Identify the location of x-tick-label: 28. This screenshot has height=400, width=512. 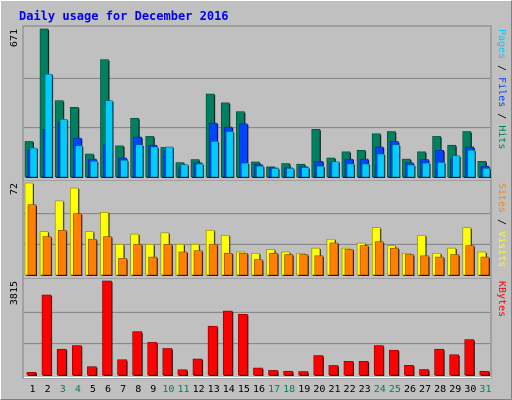
(440, 389).